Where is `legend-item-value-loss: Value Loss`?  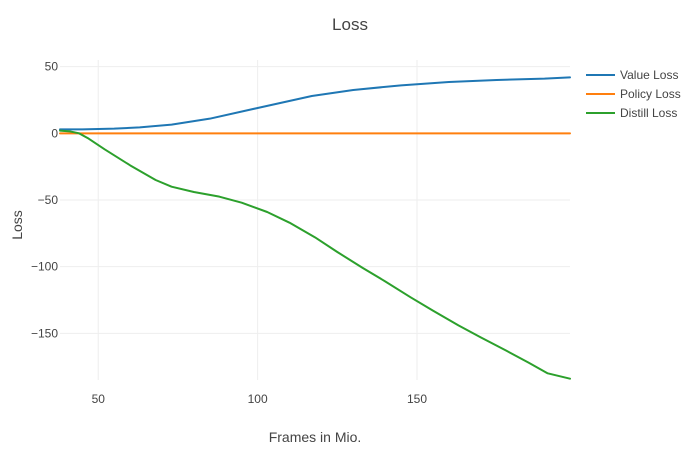 legend-item-value-loss: Value Loss is located at coordinates (632, 75).